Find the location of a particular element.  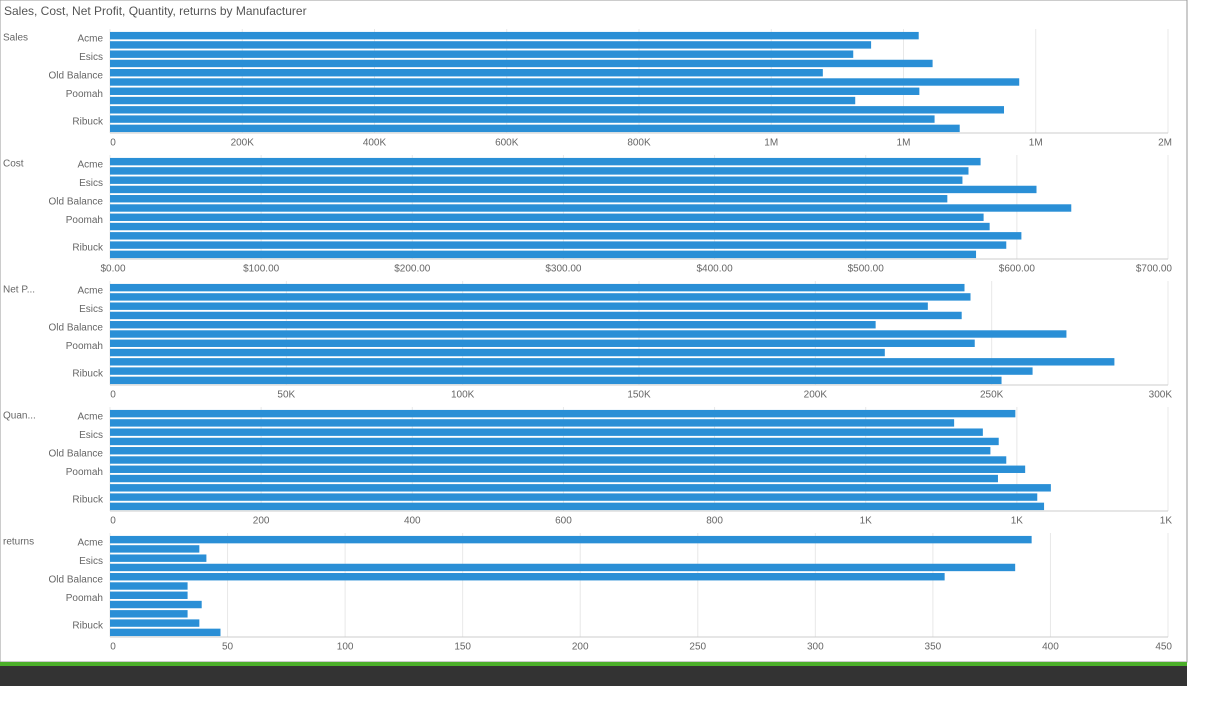

x-tick-label: 800 is located at coordinates (714, 521).